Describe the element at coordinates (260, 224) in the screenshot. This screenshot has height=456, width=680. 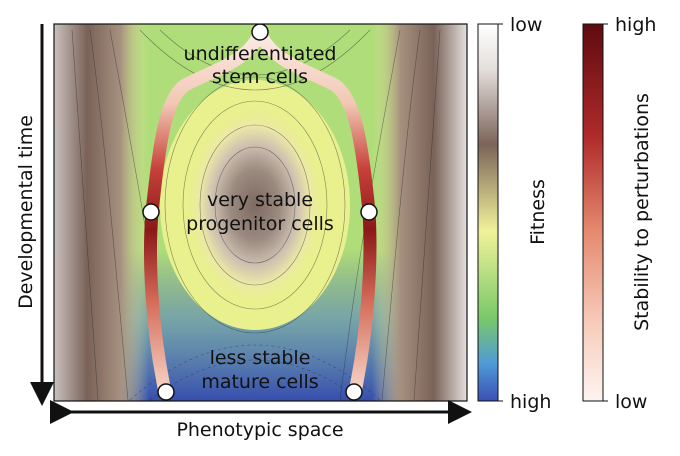
I see `annotation-progenitor-line2: progenitor cells` at that location.